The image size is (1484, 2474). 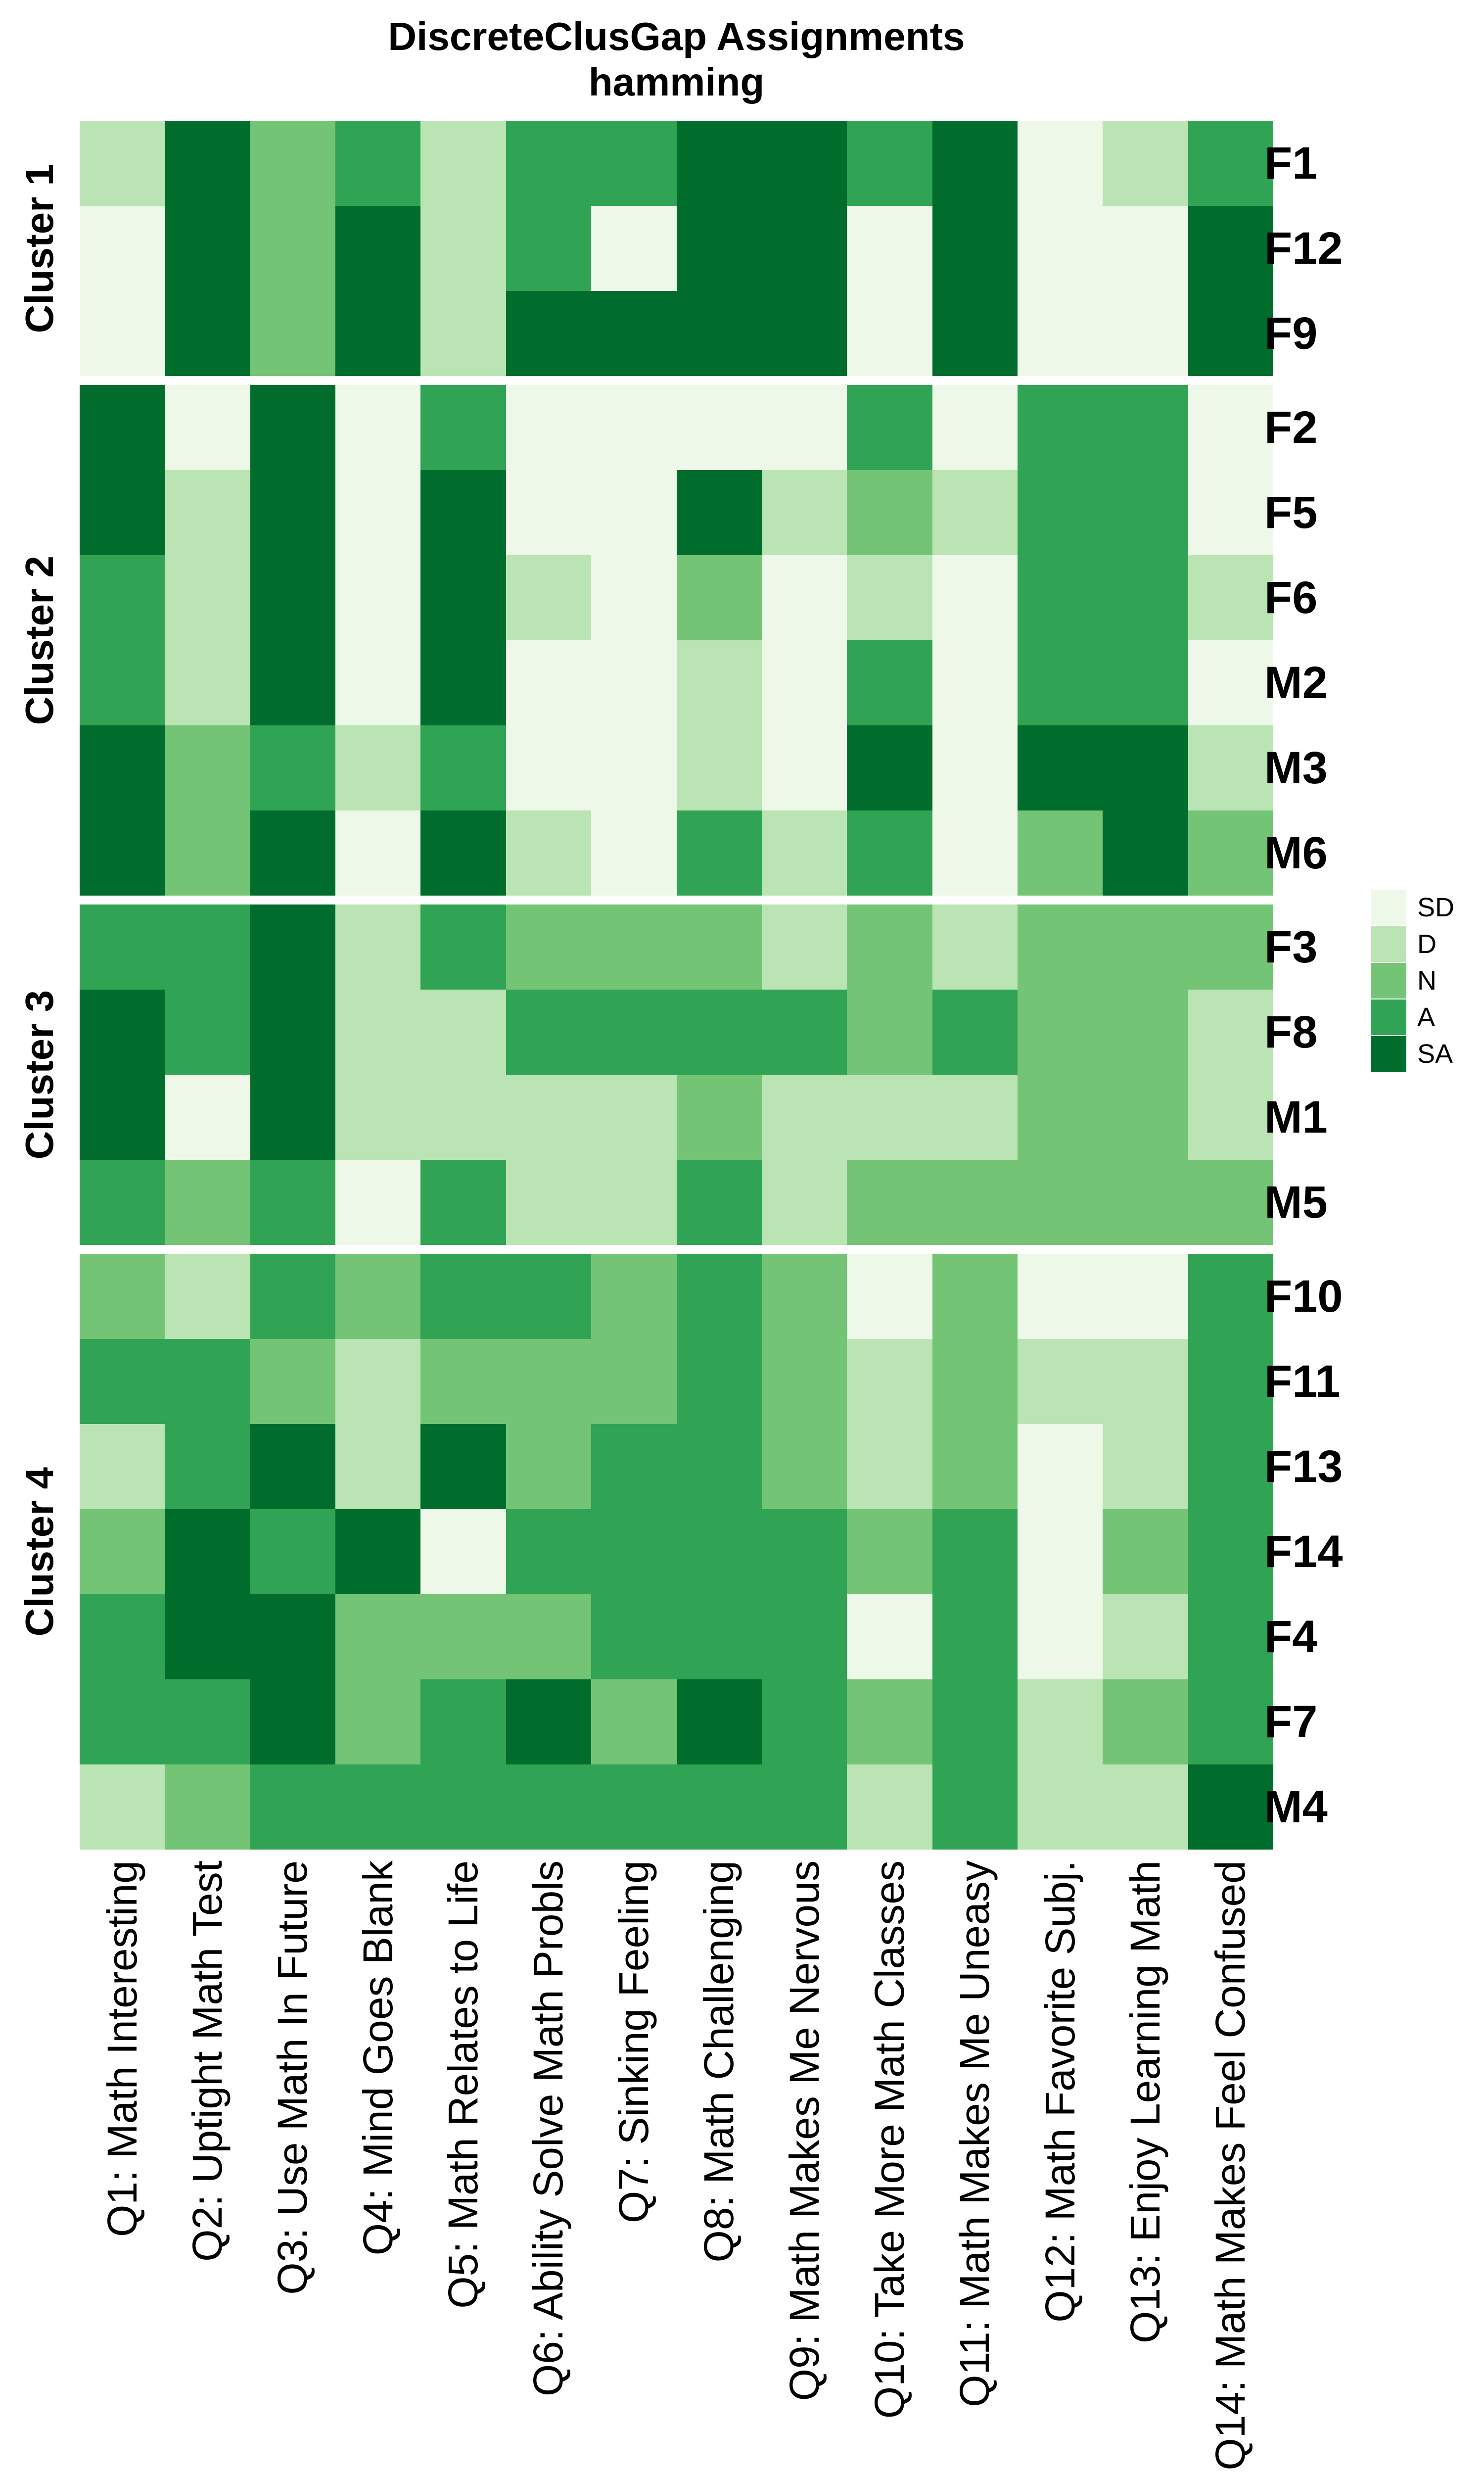 I want to click on cell-M6-Q5, so click(x=463, y=853).